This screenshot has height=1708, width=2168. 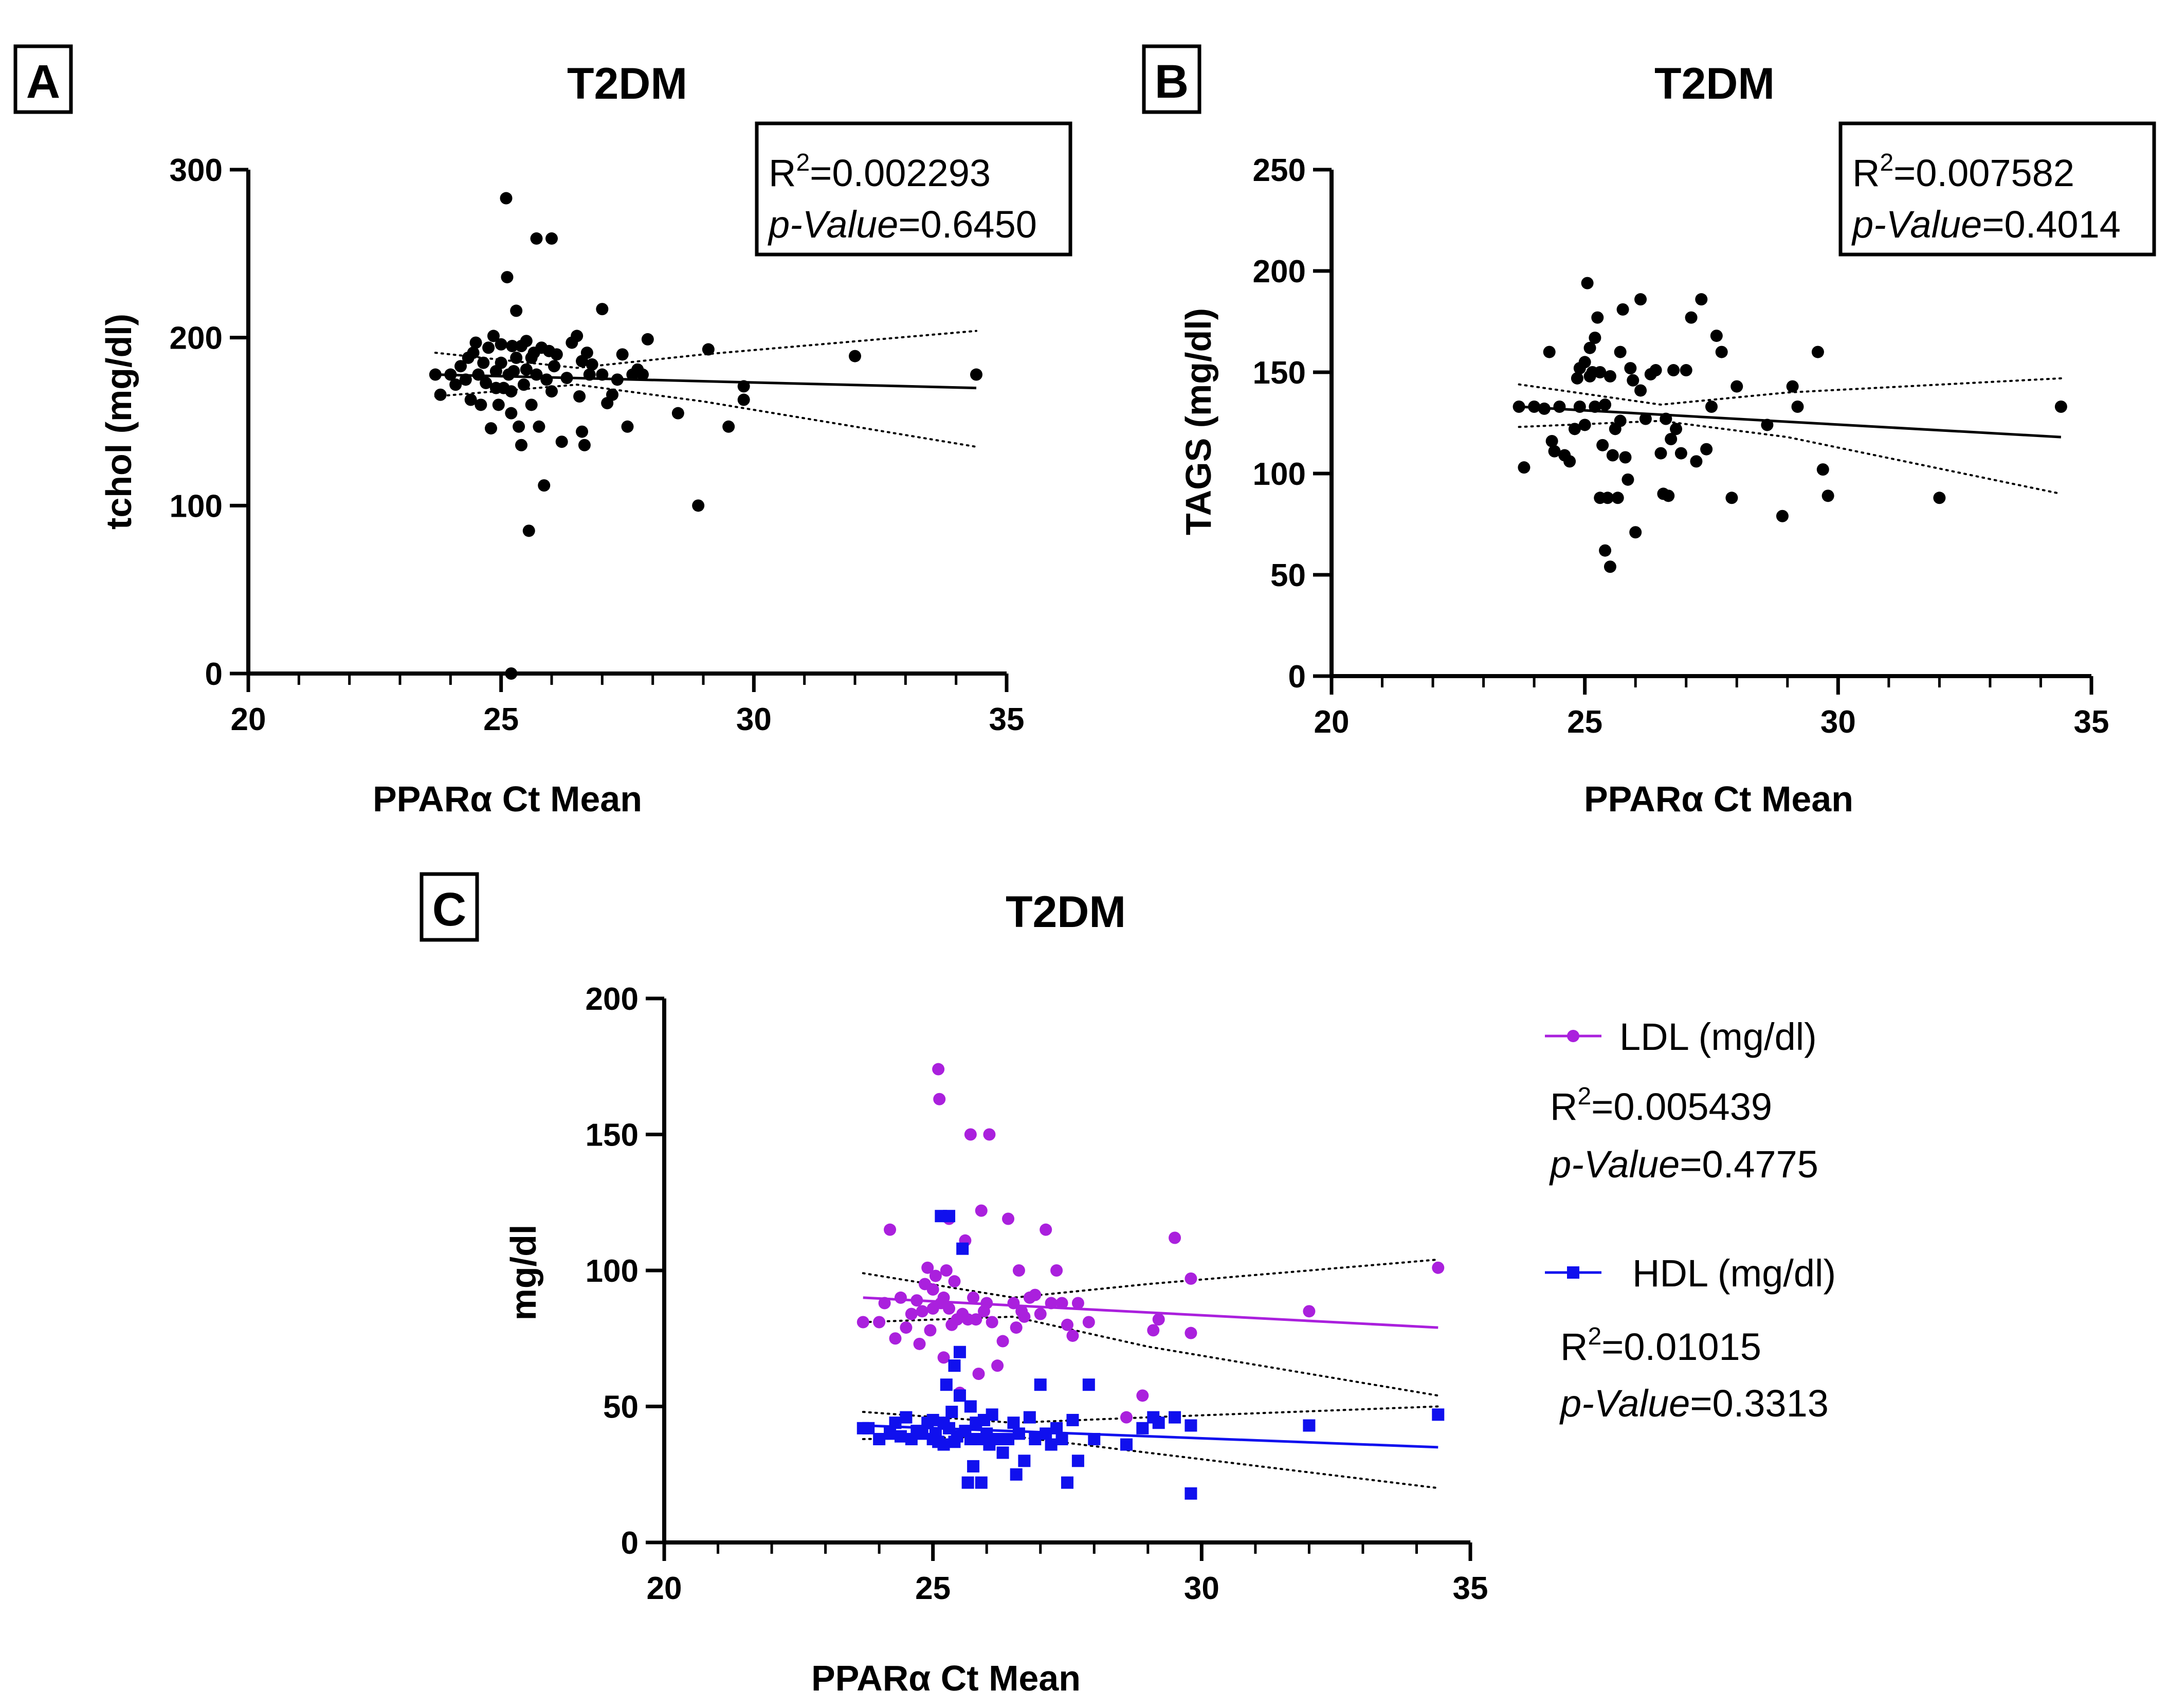 What do you see at coordinates (913, 189) in the screenshot?
I see `panel-a-stats-box` at bounding box center [913, 189].